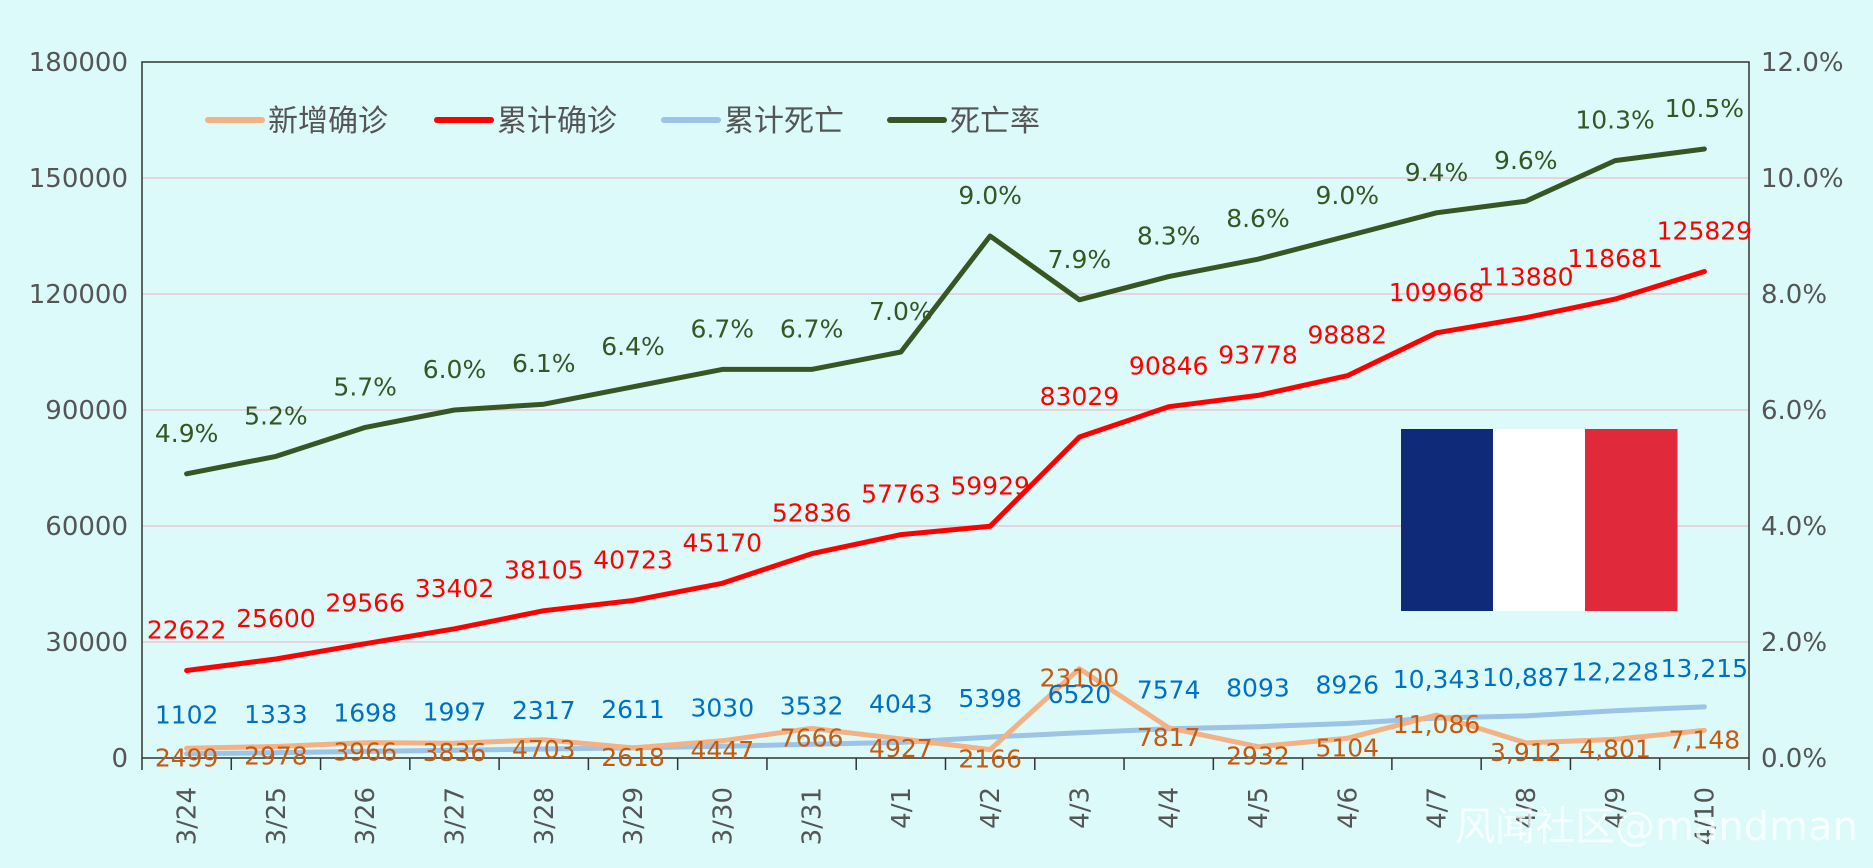  Describe the element at coordinates (901, 748) in the screenshot. I see `data-label-new: 4927` at that location.